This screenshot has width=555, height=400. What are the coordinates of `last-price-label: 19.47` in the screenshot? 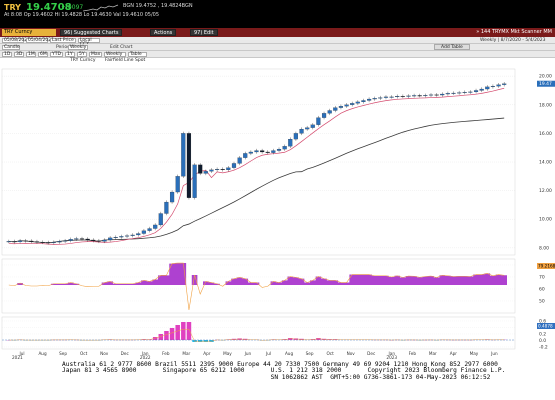 It's located at (545, 84).